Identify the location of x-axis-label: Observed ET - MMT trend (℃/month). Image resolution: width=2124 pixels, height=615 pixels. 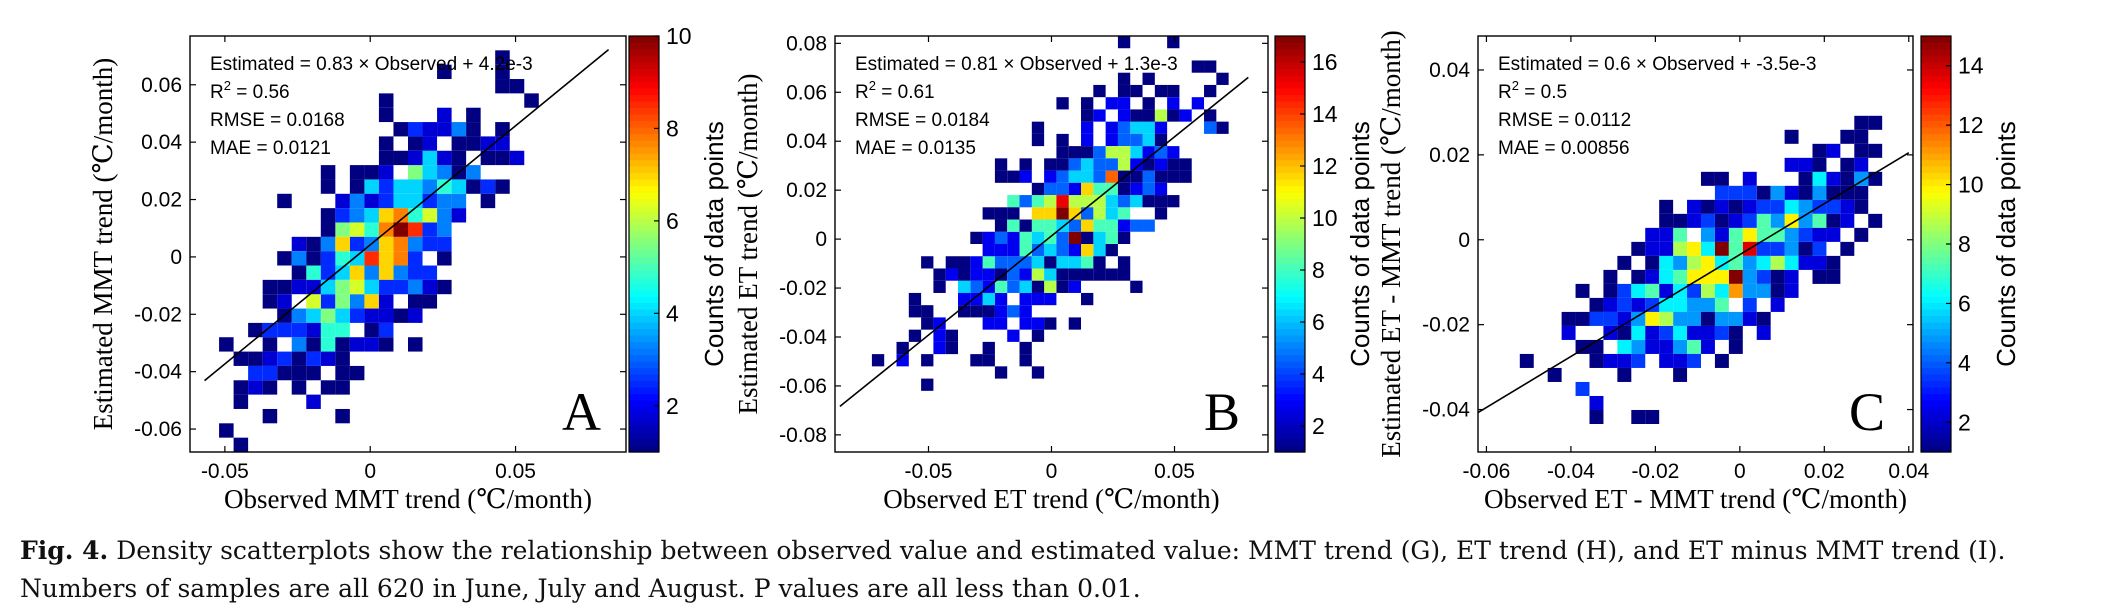
(1695, 499).